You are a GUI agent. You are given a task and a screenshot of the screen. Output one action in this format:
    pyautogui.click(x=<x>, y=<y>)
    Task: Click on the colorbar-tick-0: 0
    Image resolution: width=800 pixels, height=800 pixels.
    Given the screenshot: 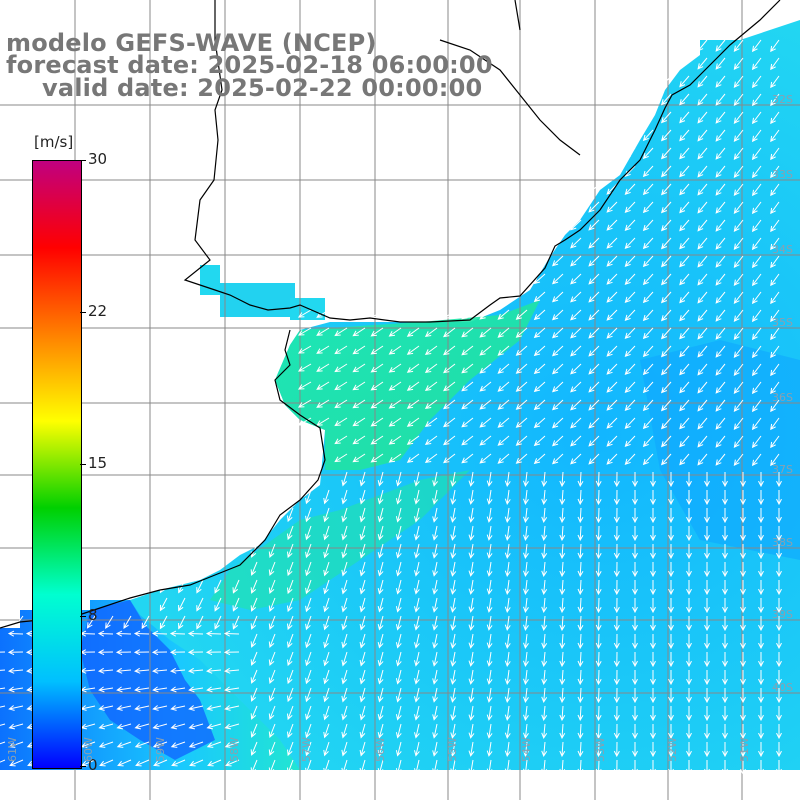 What is the action you would take?
    pyautogui.click(x=93, y=765)
    